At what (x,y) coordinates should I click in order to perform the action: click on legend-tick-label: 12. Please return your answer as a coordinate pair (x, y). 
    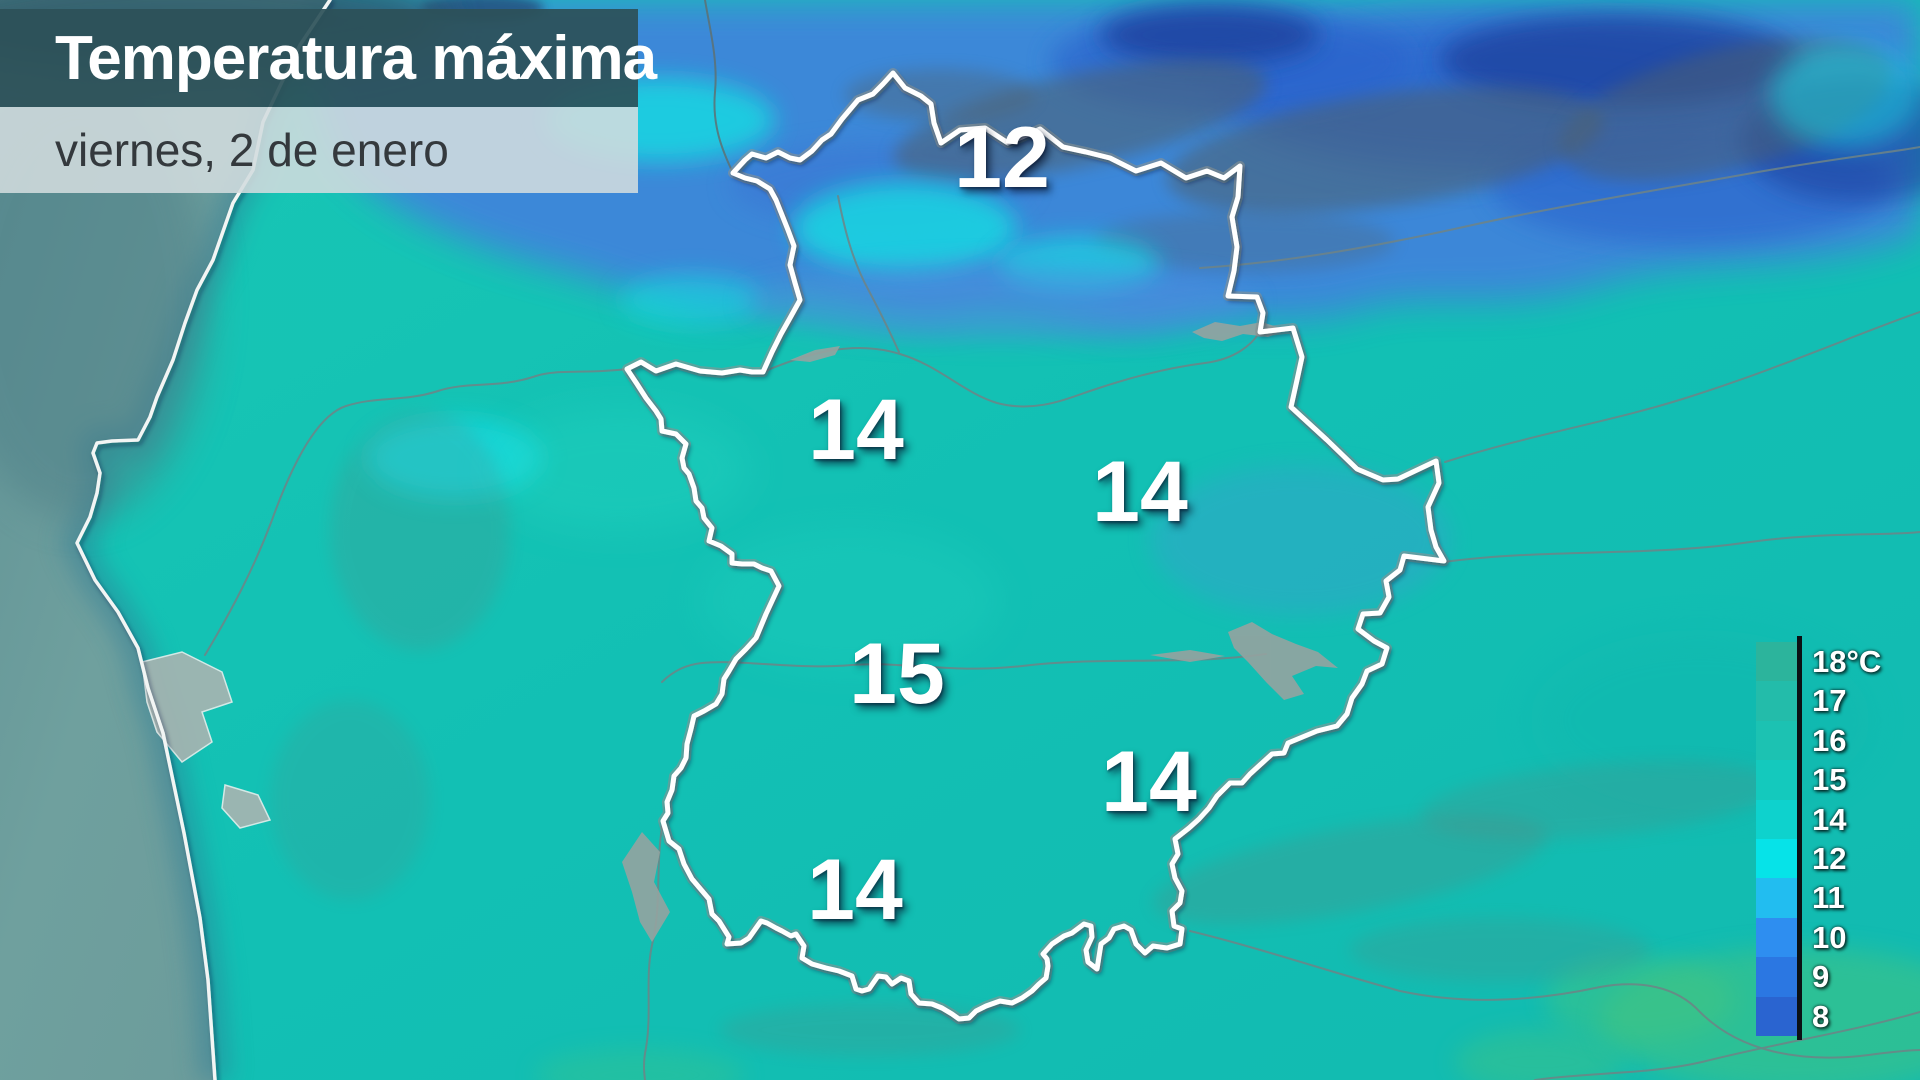
    Looking at the image, I should click on (1829, 858).